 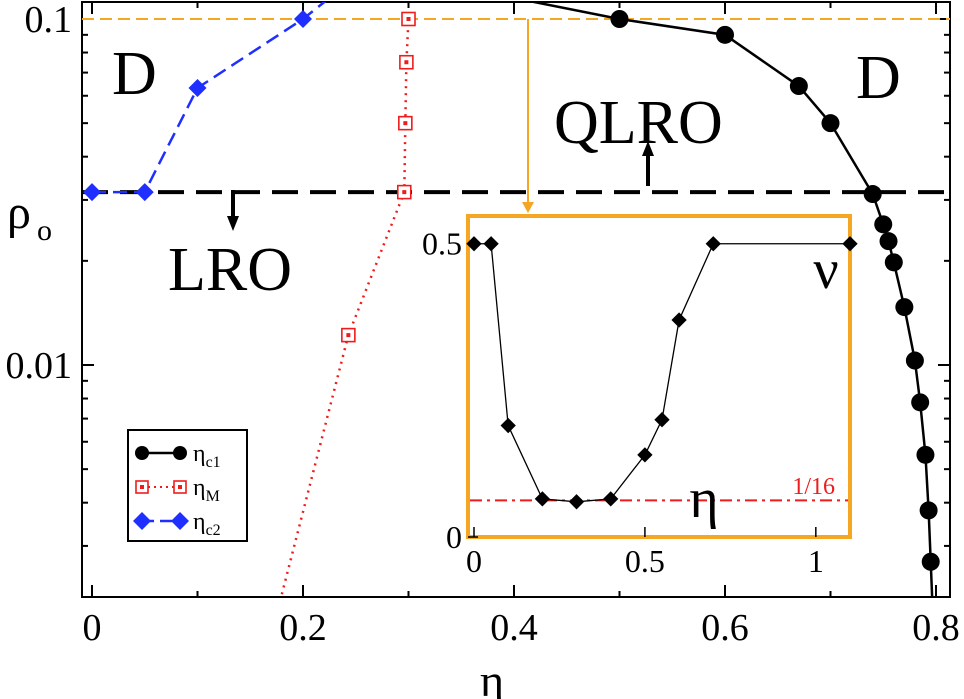 What do you see at coordinates (199, 488) in the screenshot?
I see `legend-label-m-main: η` at bounding box center [199, 488].